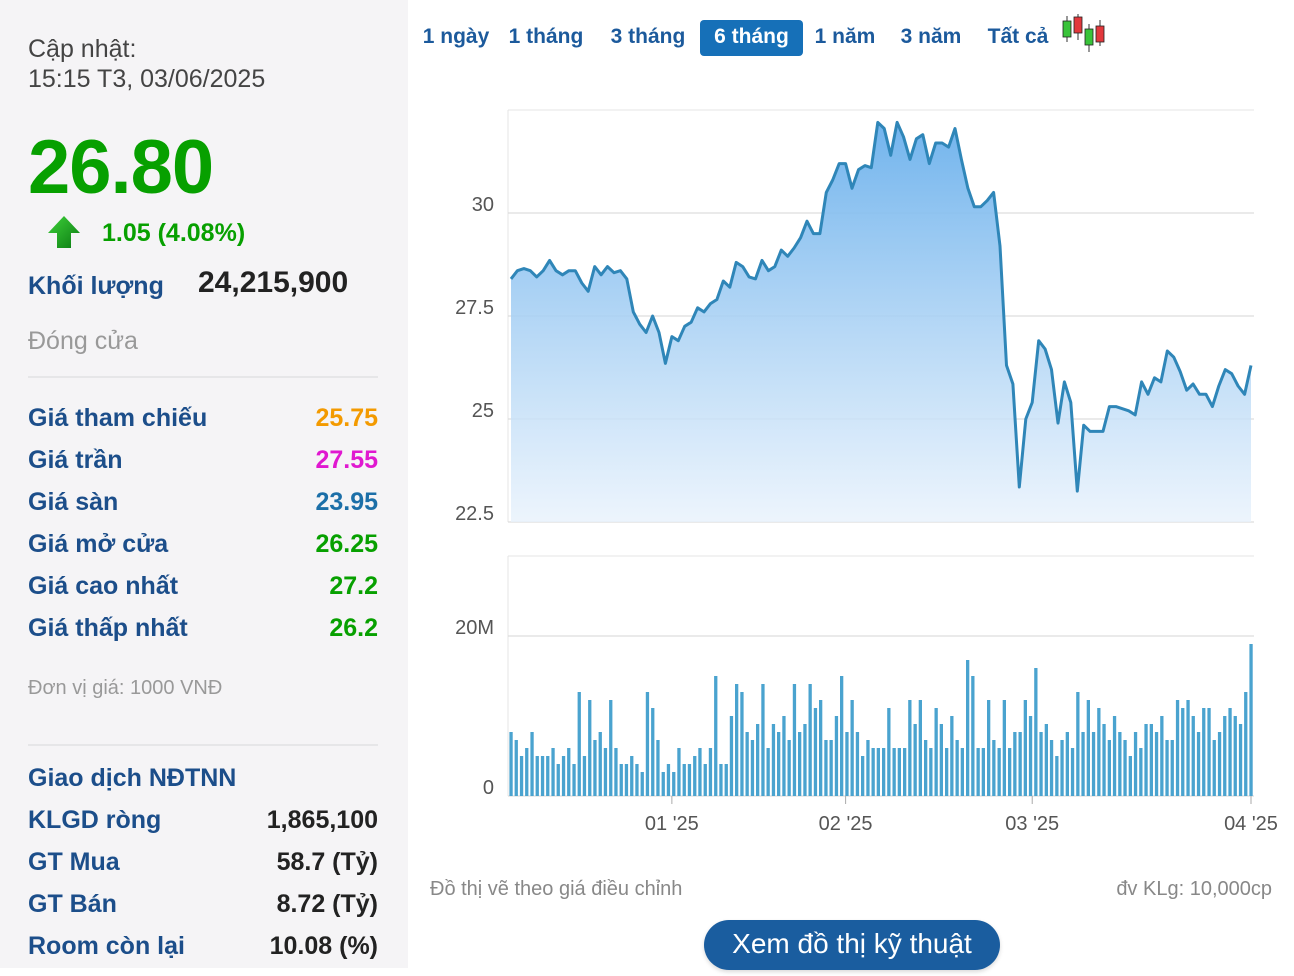 The width and height of the screenshot is (1294, 976). I want to click on volume-value: 24,215,900, so click(273, 282).